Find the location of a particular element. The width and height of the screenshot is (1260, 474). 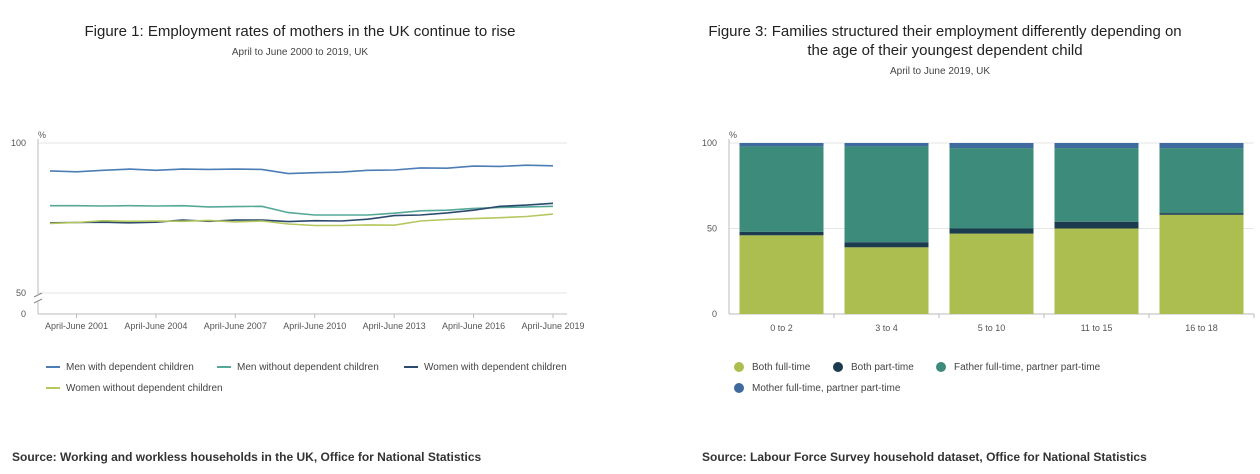

legend-item-2: Women with dependent children is located at coordinates (485, 367).